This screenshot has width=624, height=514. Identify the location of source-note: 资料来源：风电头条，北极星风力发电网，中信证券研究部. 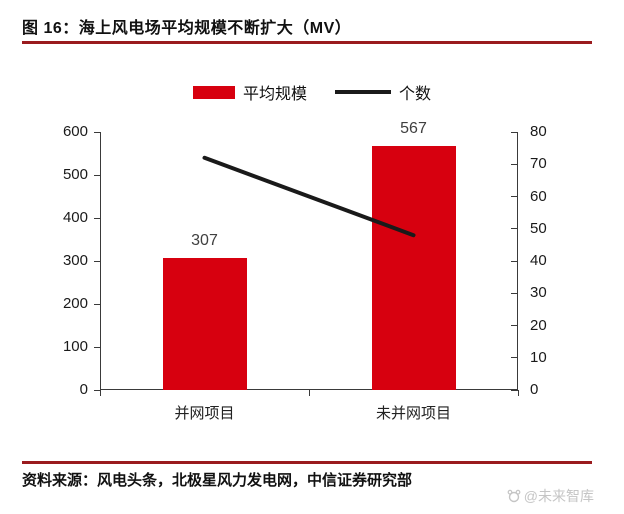
(217, 480).